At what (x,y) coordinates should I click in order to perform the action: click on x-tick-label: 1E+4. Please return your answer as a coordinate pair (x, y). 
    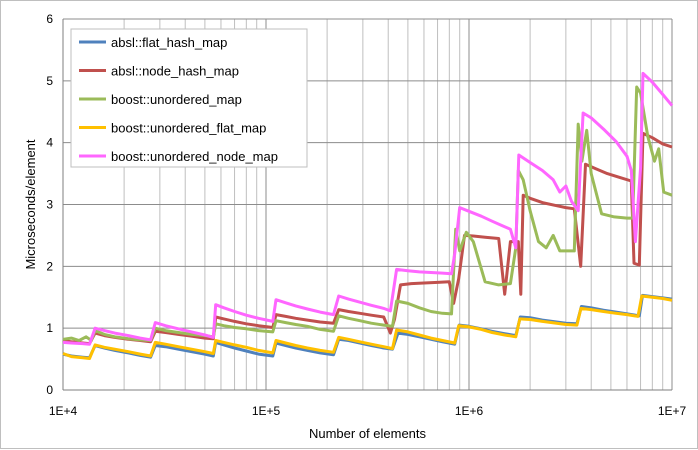
    Looking at the image, I should click on (63, 411).